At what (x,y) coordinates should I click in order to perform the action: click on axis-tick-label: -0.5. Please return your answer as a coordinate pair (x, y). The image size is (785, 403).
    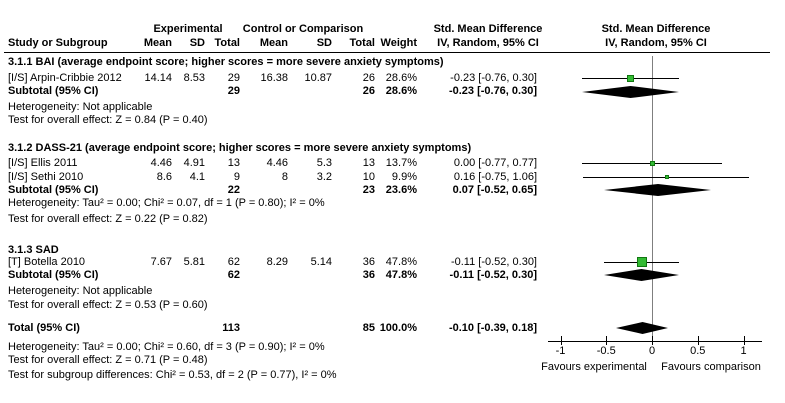
    Looking at the image, I should click on (606, 351).